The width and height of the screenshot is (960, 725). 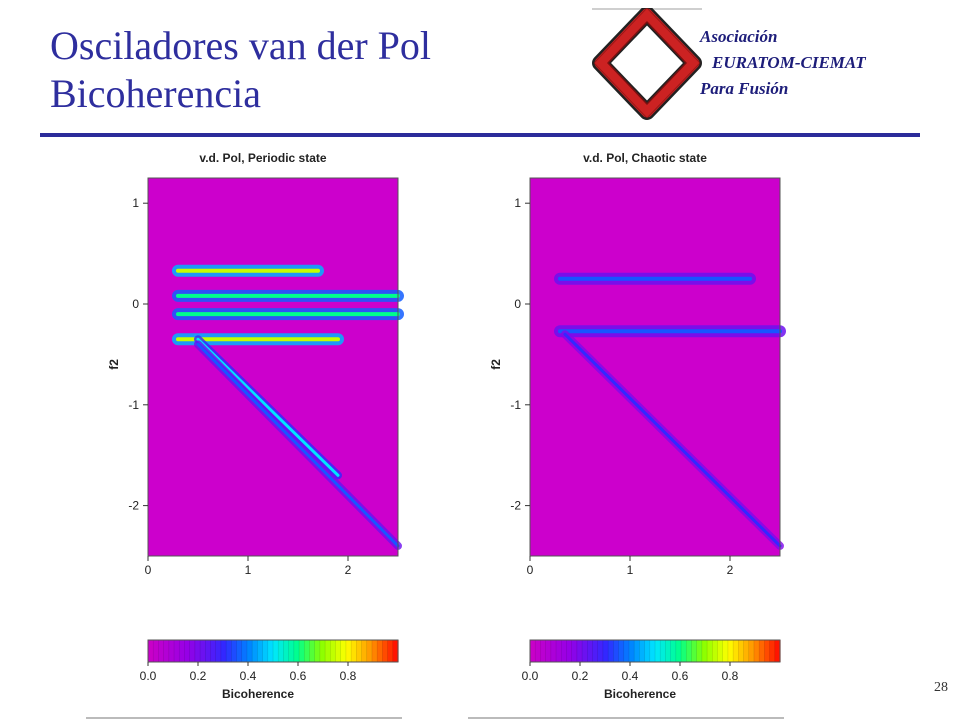 I want to click on y-tick-label: 1, so click(x=517, y=203).